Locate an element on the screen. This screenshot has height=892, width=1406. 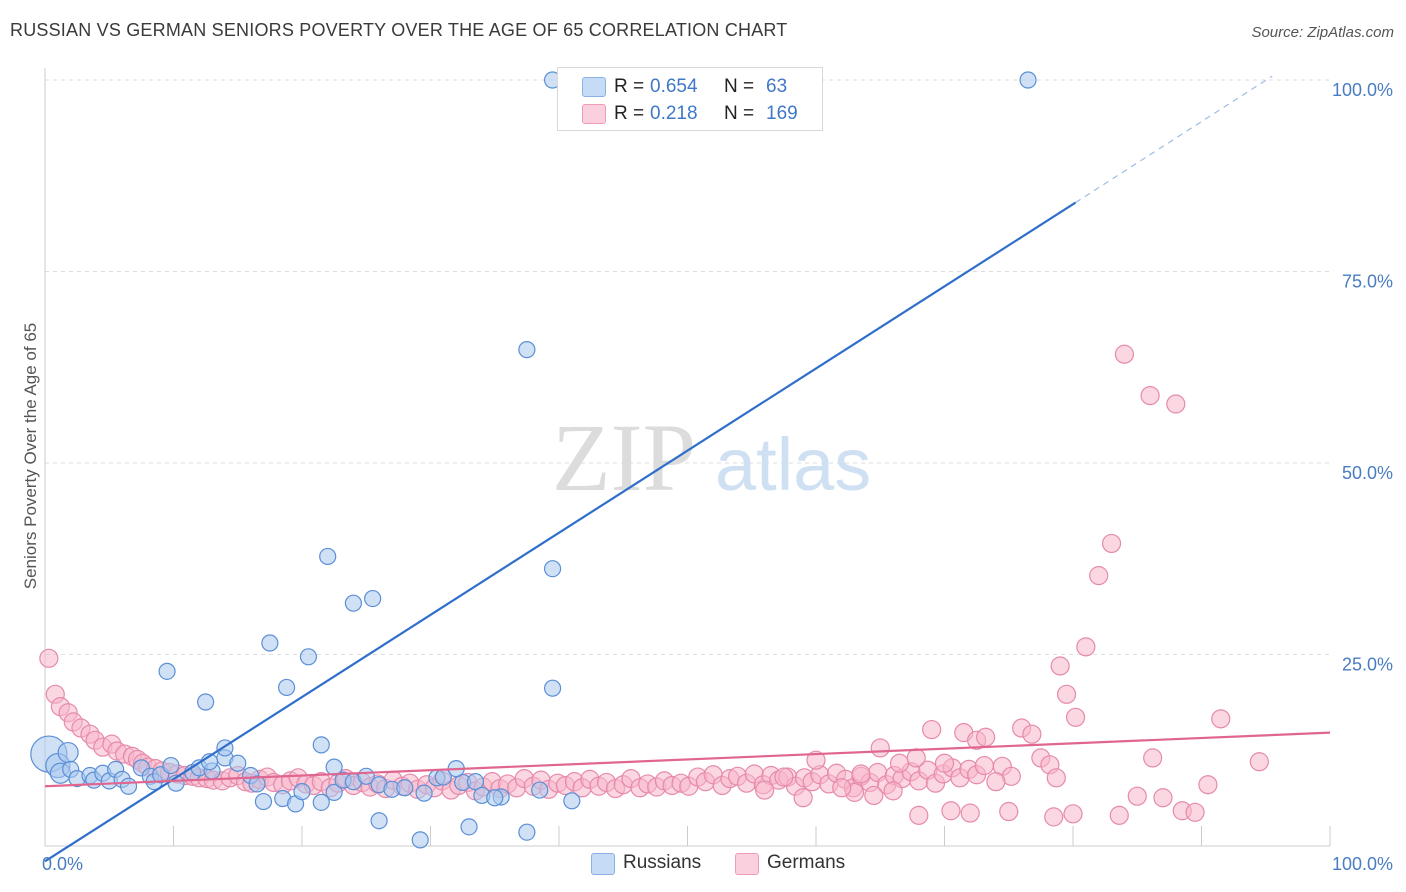
legend-row-germans: R = 0.218 N = 169 is located at coordinates (690, 114).